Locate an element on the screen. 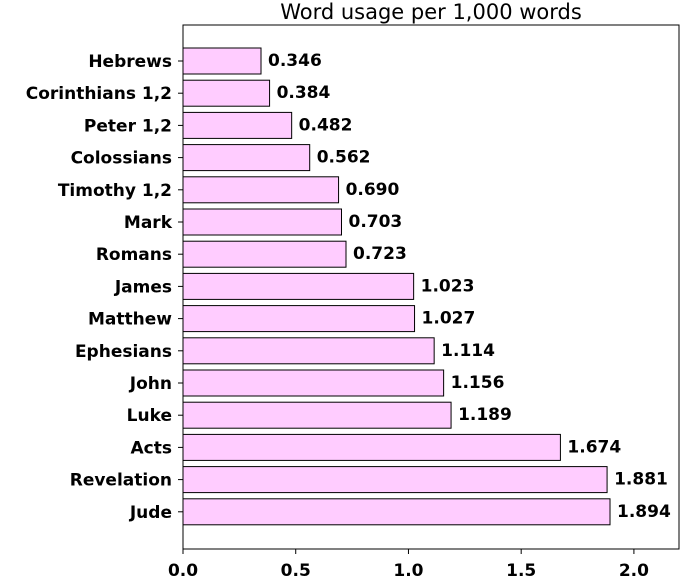 This screenshot has width=680, height=579. x-tick-label: 2.0 is located at coordinates (634, 570).